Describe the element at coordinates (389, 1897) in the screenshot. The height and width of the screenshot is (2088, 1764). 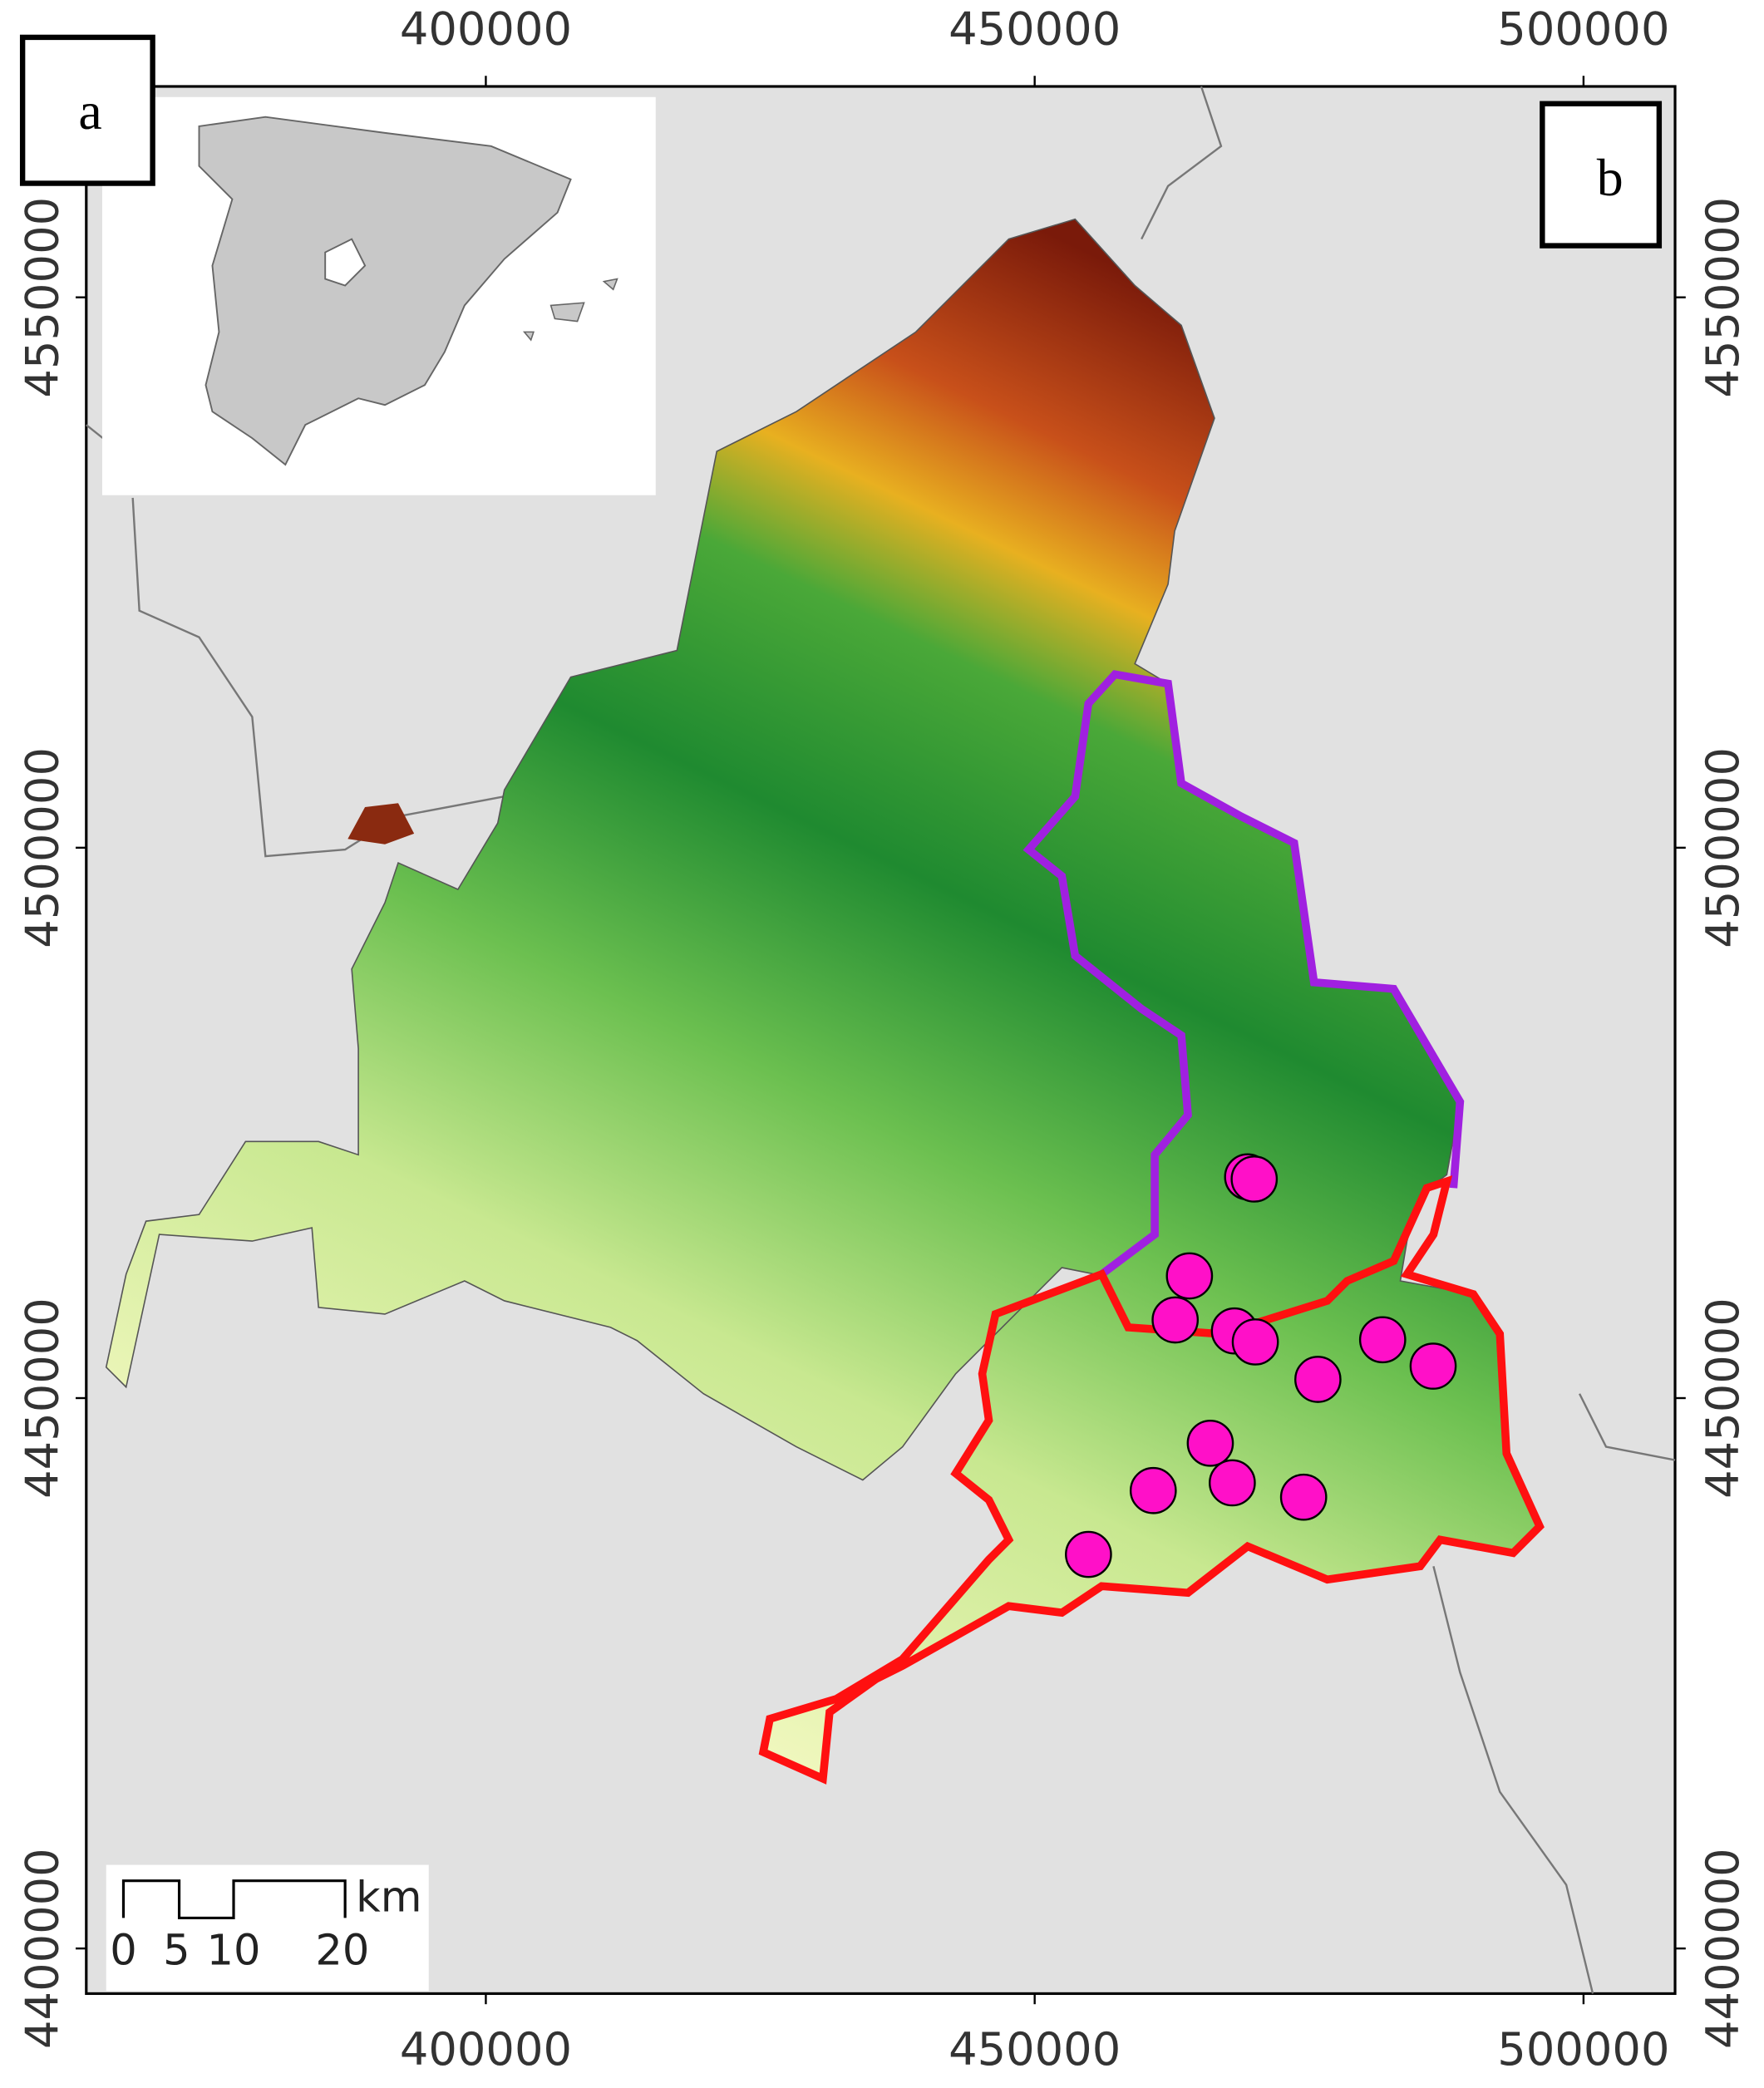
I see `scale-unit: km` at that location.